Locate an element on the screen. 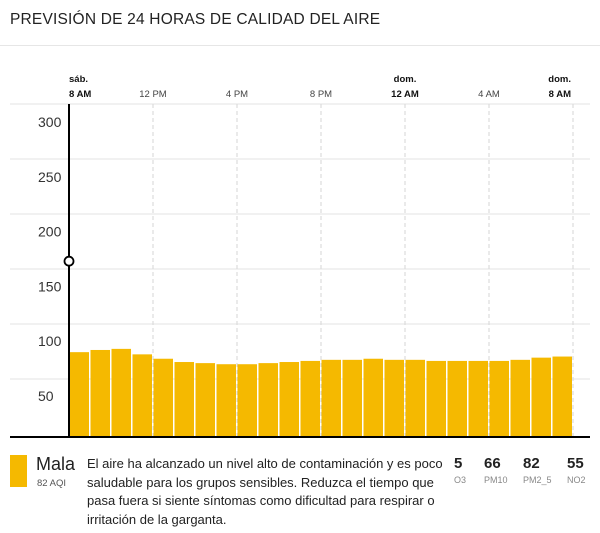 This screenshot has height=533, width=600. pollutant-value: 66 is located at coordinates (492, 463).